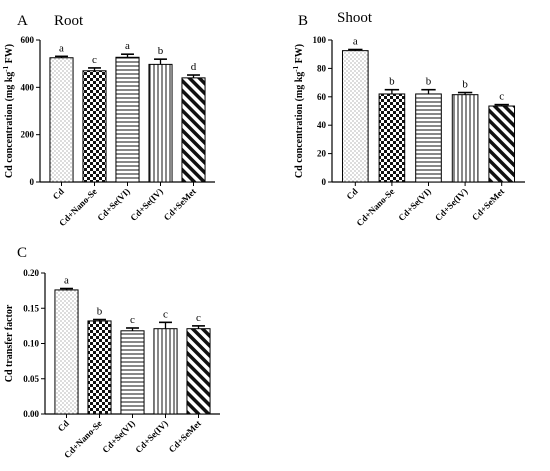 The height and width of the screenshot is (471, 550). Describe the element at coordinates (69, 21) in the screenshot. I see `panel-title-a: Root` at that location.